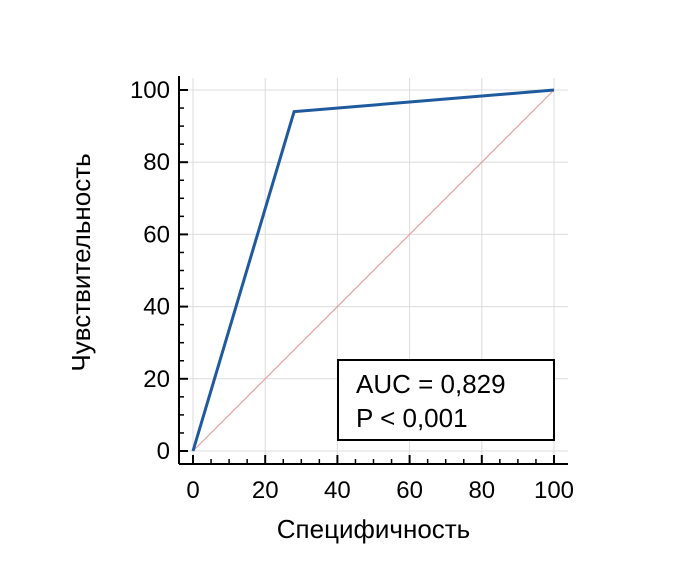 The width and height of the screenshot is (680, 565). Describe the element at coordinates (192, 490) in the screenshot. I see `x-tick-label: 0` at that location.